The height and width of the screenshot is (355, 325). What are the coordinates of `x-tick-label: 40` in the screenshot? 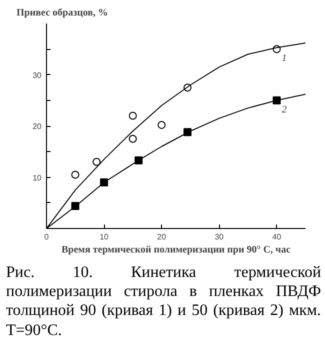 It's located at (277, 237).